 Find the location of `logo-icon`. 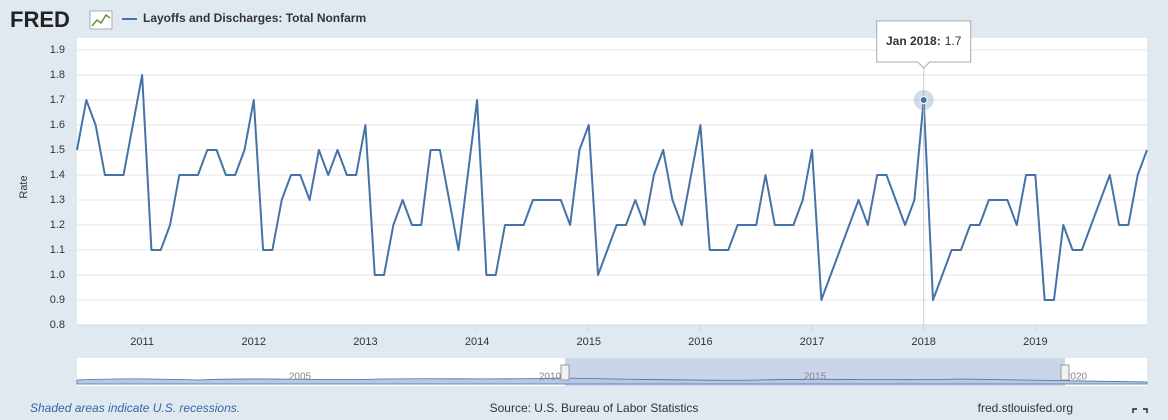

logo-icon is located at coordinates (101, 20).